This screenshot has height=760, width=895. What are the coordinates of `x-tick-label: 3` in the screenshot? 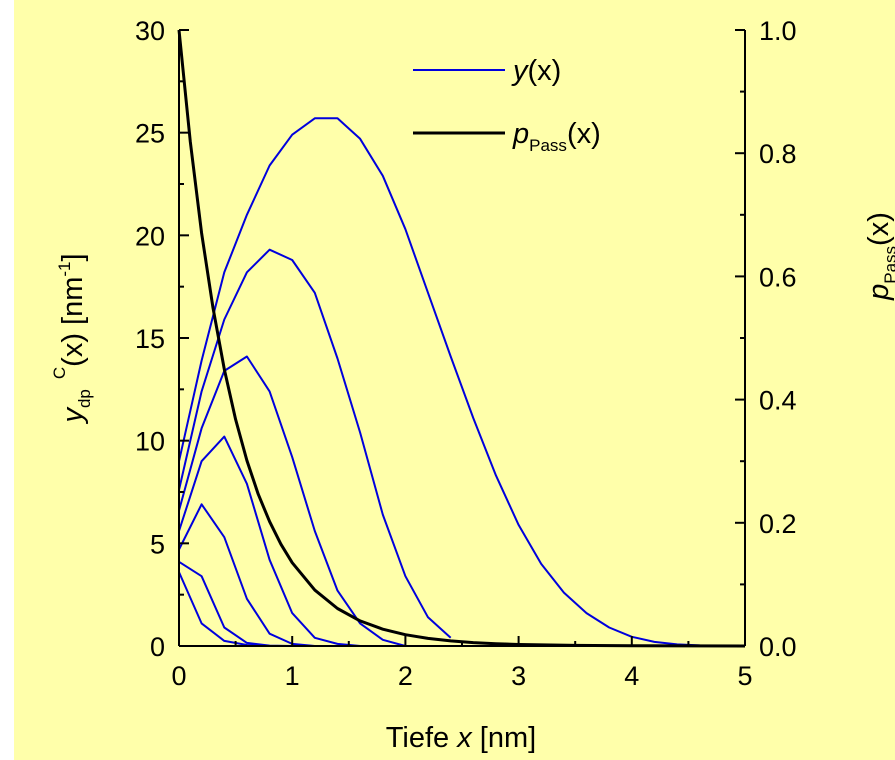 It's located at (518, 676).